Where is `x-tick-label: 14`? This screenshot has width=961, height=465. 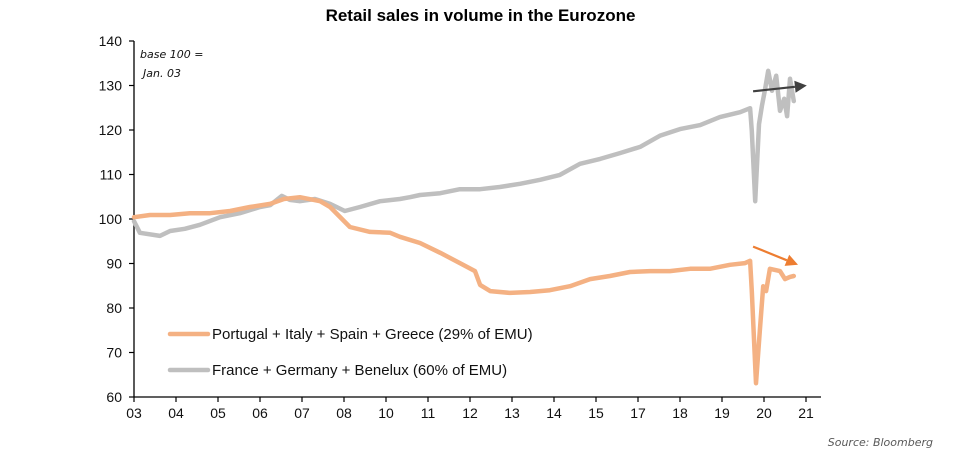 x-tick-label: 14 is located at coordinates (554, 413).